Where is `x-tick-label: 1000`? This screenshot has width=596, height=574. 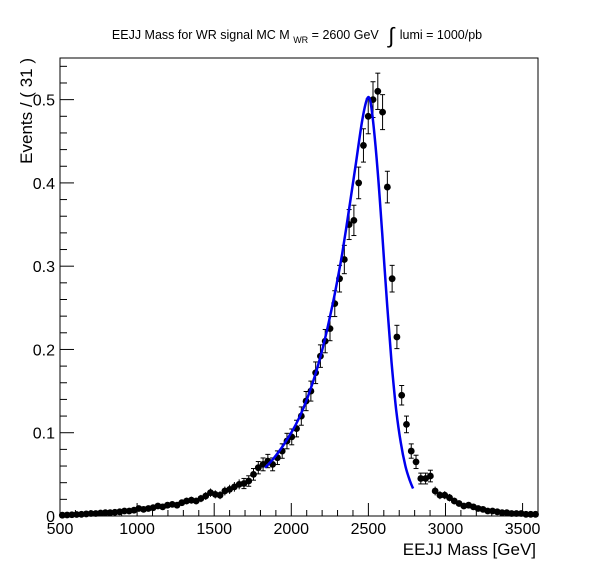
x-tick-label: 1000 is located at coordinates (137, 529).